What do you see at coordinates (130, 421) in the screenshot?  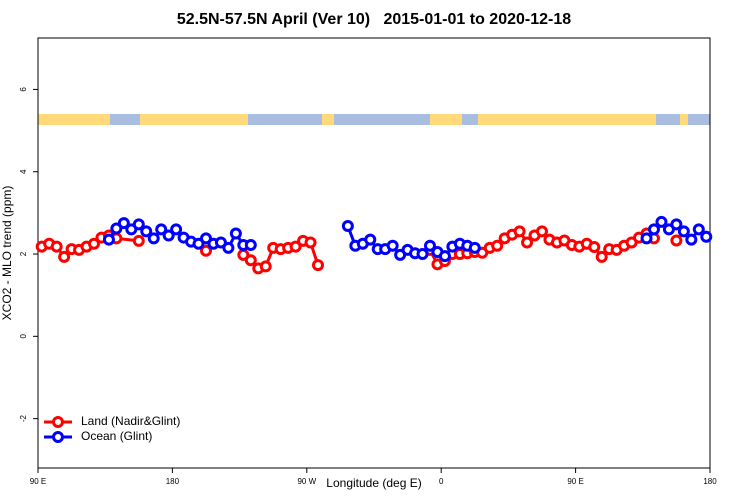 I see `legend-label: Land (Nadir&Glint)` at bounding box center [130, 421].